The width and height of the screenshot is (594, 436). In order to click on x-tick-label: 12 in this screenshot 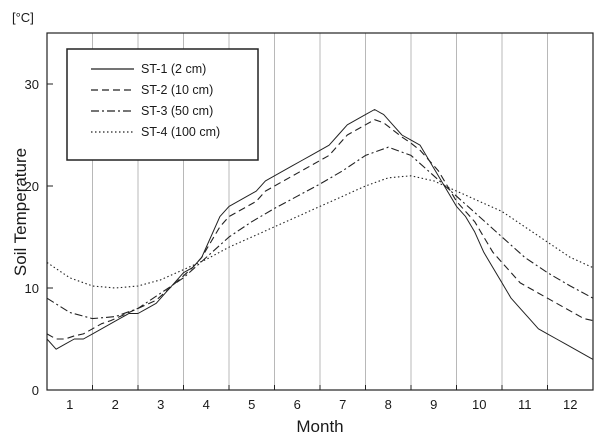, I will do `click(570, 404)`.